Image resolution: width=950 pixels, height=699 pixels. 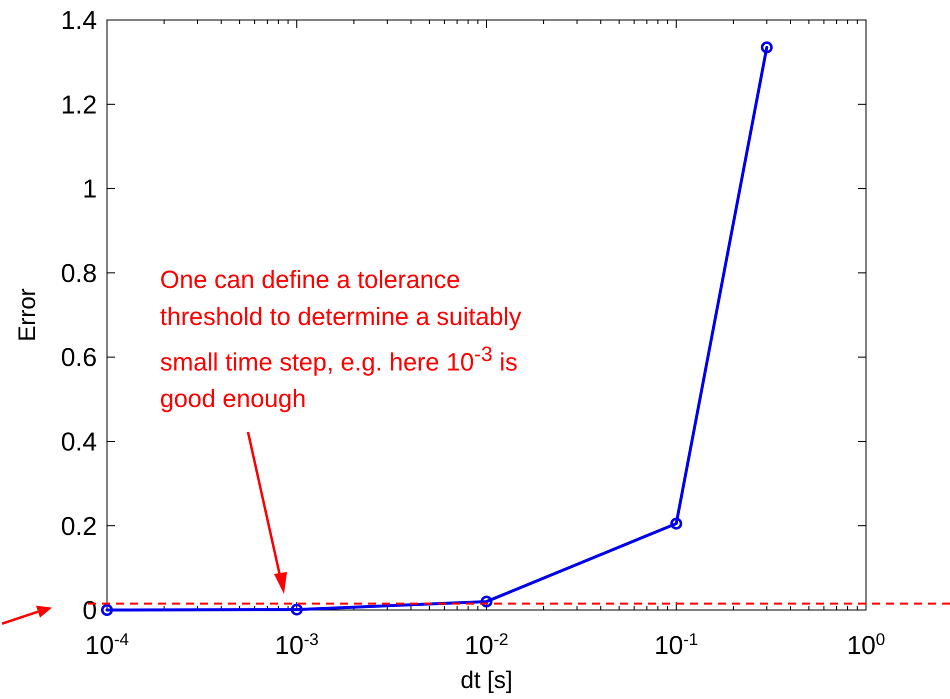 I want to click on x-axis-title: dt [s], so click(x=486, y=680).